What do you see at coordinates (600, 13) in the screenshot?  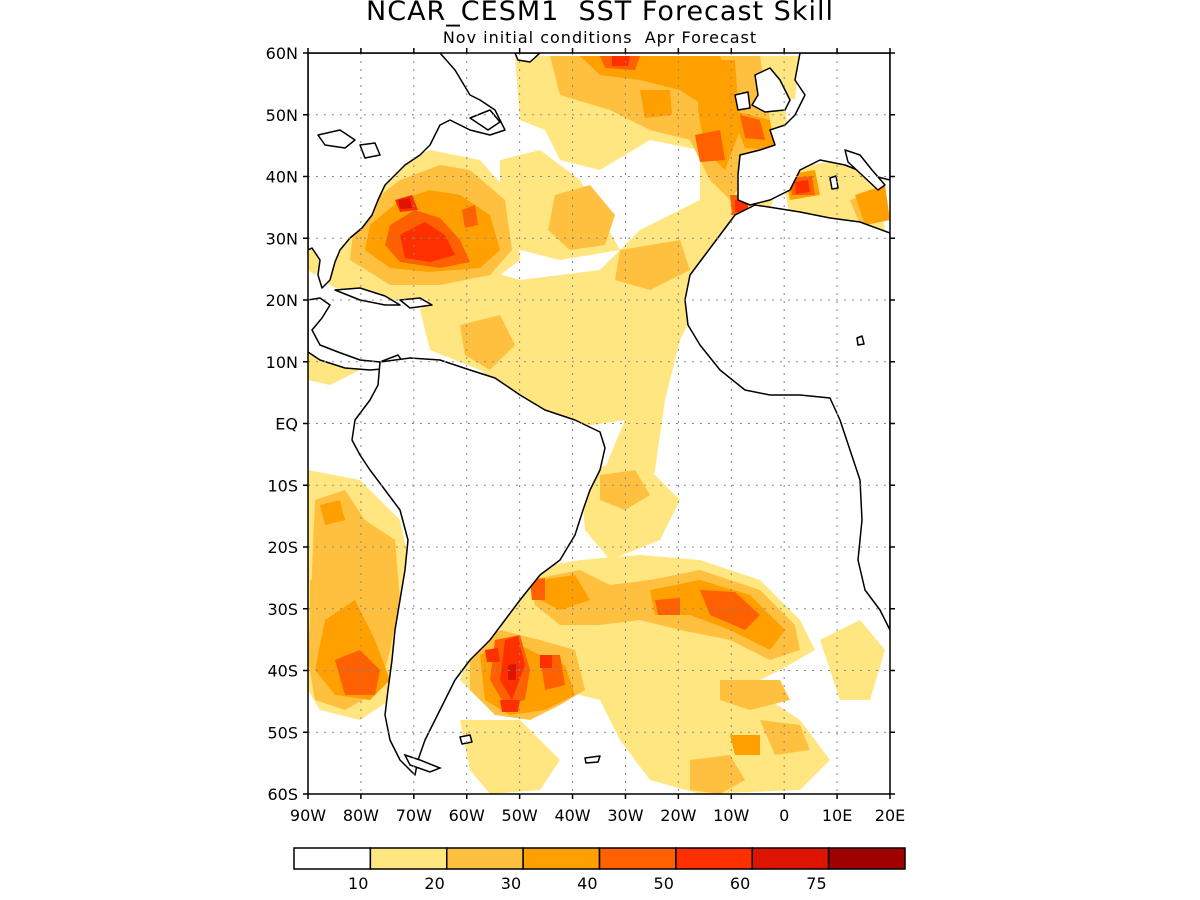 I see `map-title: NCAR_CESM1 SST Forecast Skill` at bounding box center [600, 13].